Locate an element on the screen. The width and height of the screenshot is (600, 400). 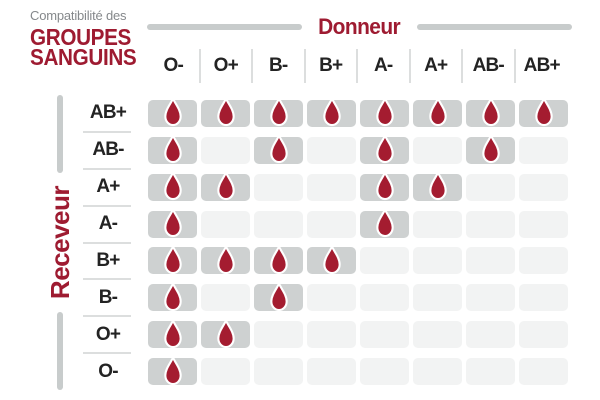
donor-axis-header: Donneur is located at coordinates (359, 27).